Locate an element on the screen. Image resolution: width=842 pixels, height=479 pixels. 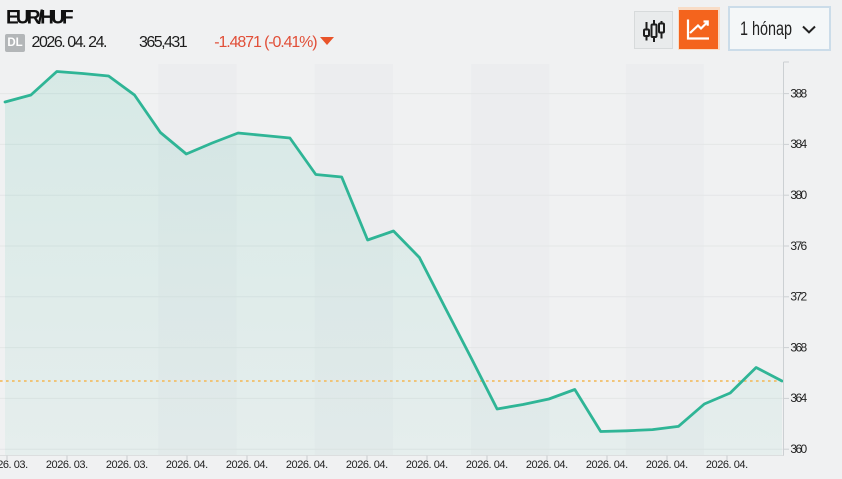
svg-text: 384 is located at coordinates (798, 144).